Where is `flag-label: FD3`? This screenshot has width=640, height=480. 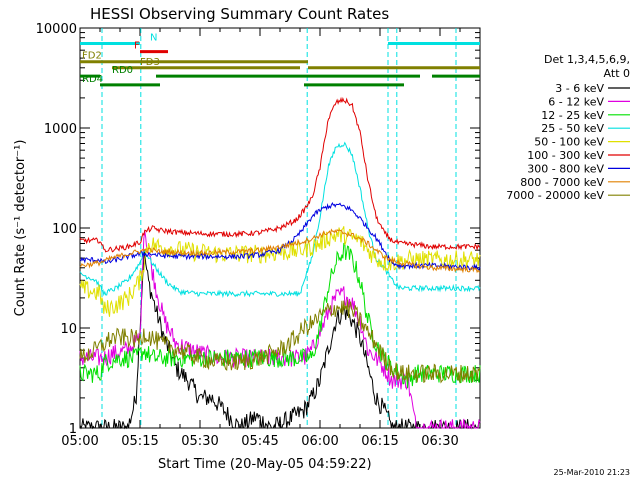 flag-label: FD3 is located at coordinates (150, 62).